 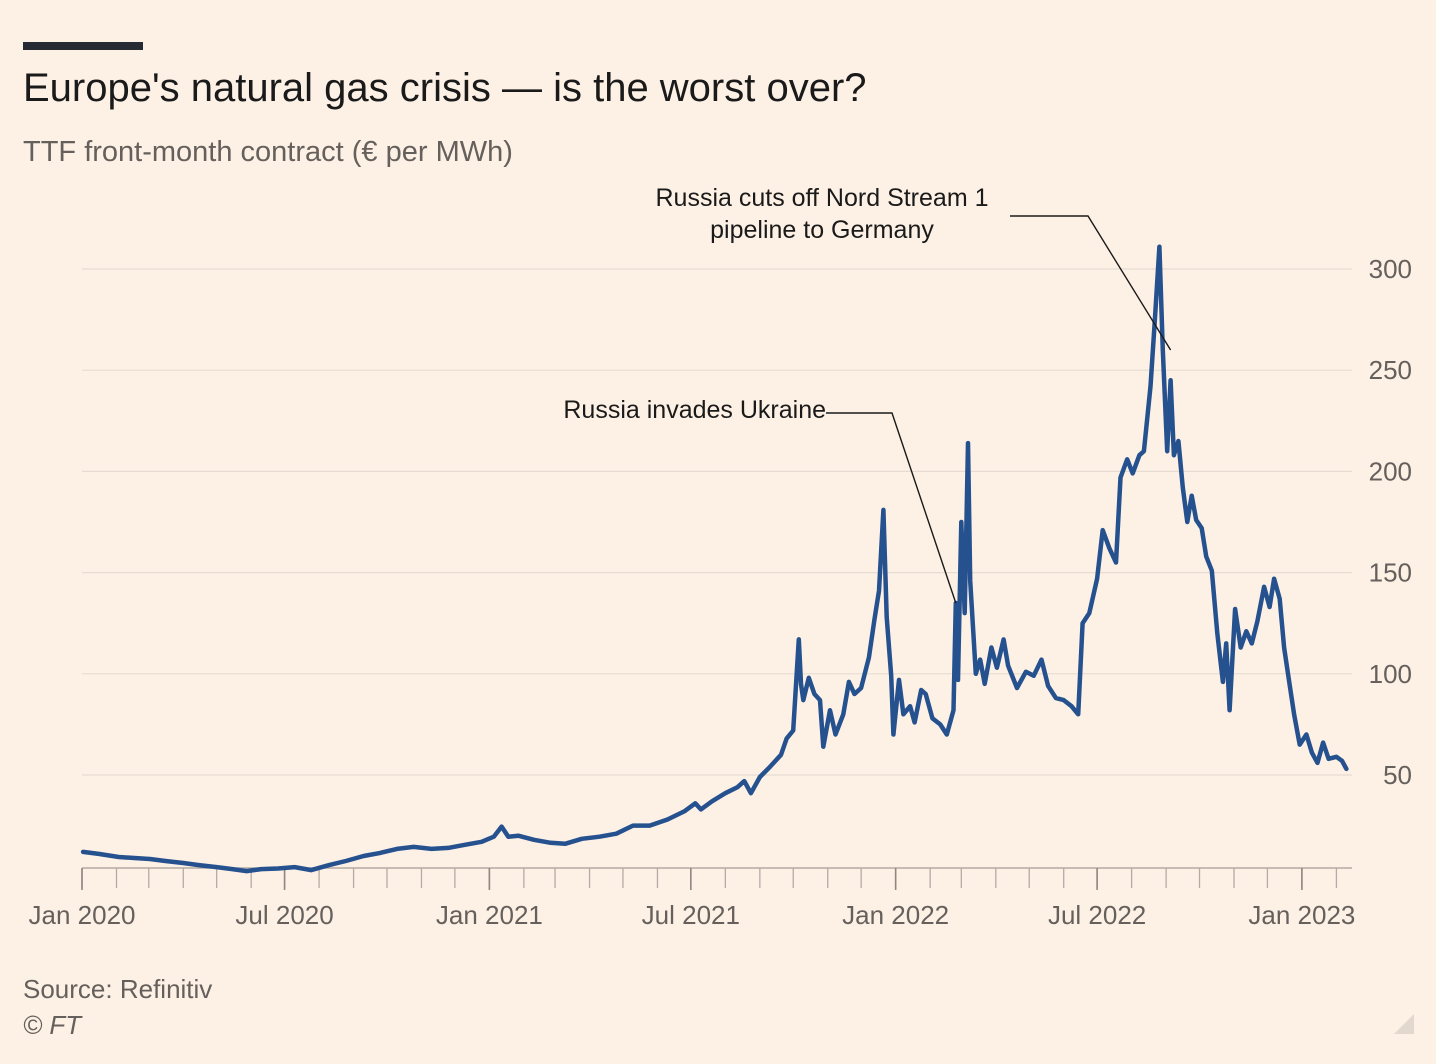 I want to click on x-tick-label: Jan 2020, so click(x=82, y=915).